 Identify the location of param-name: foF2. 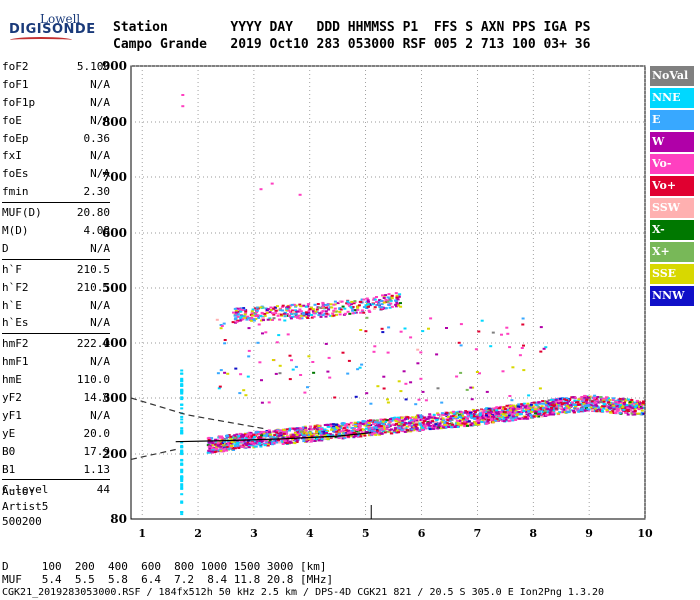
(15, 66).